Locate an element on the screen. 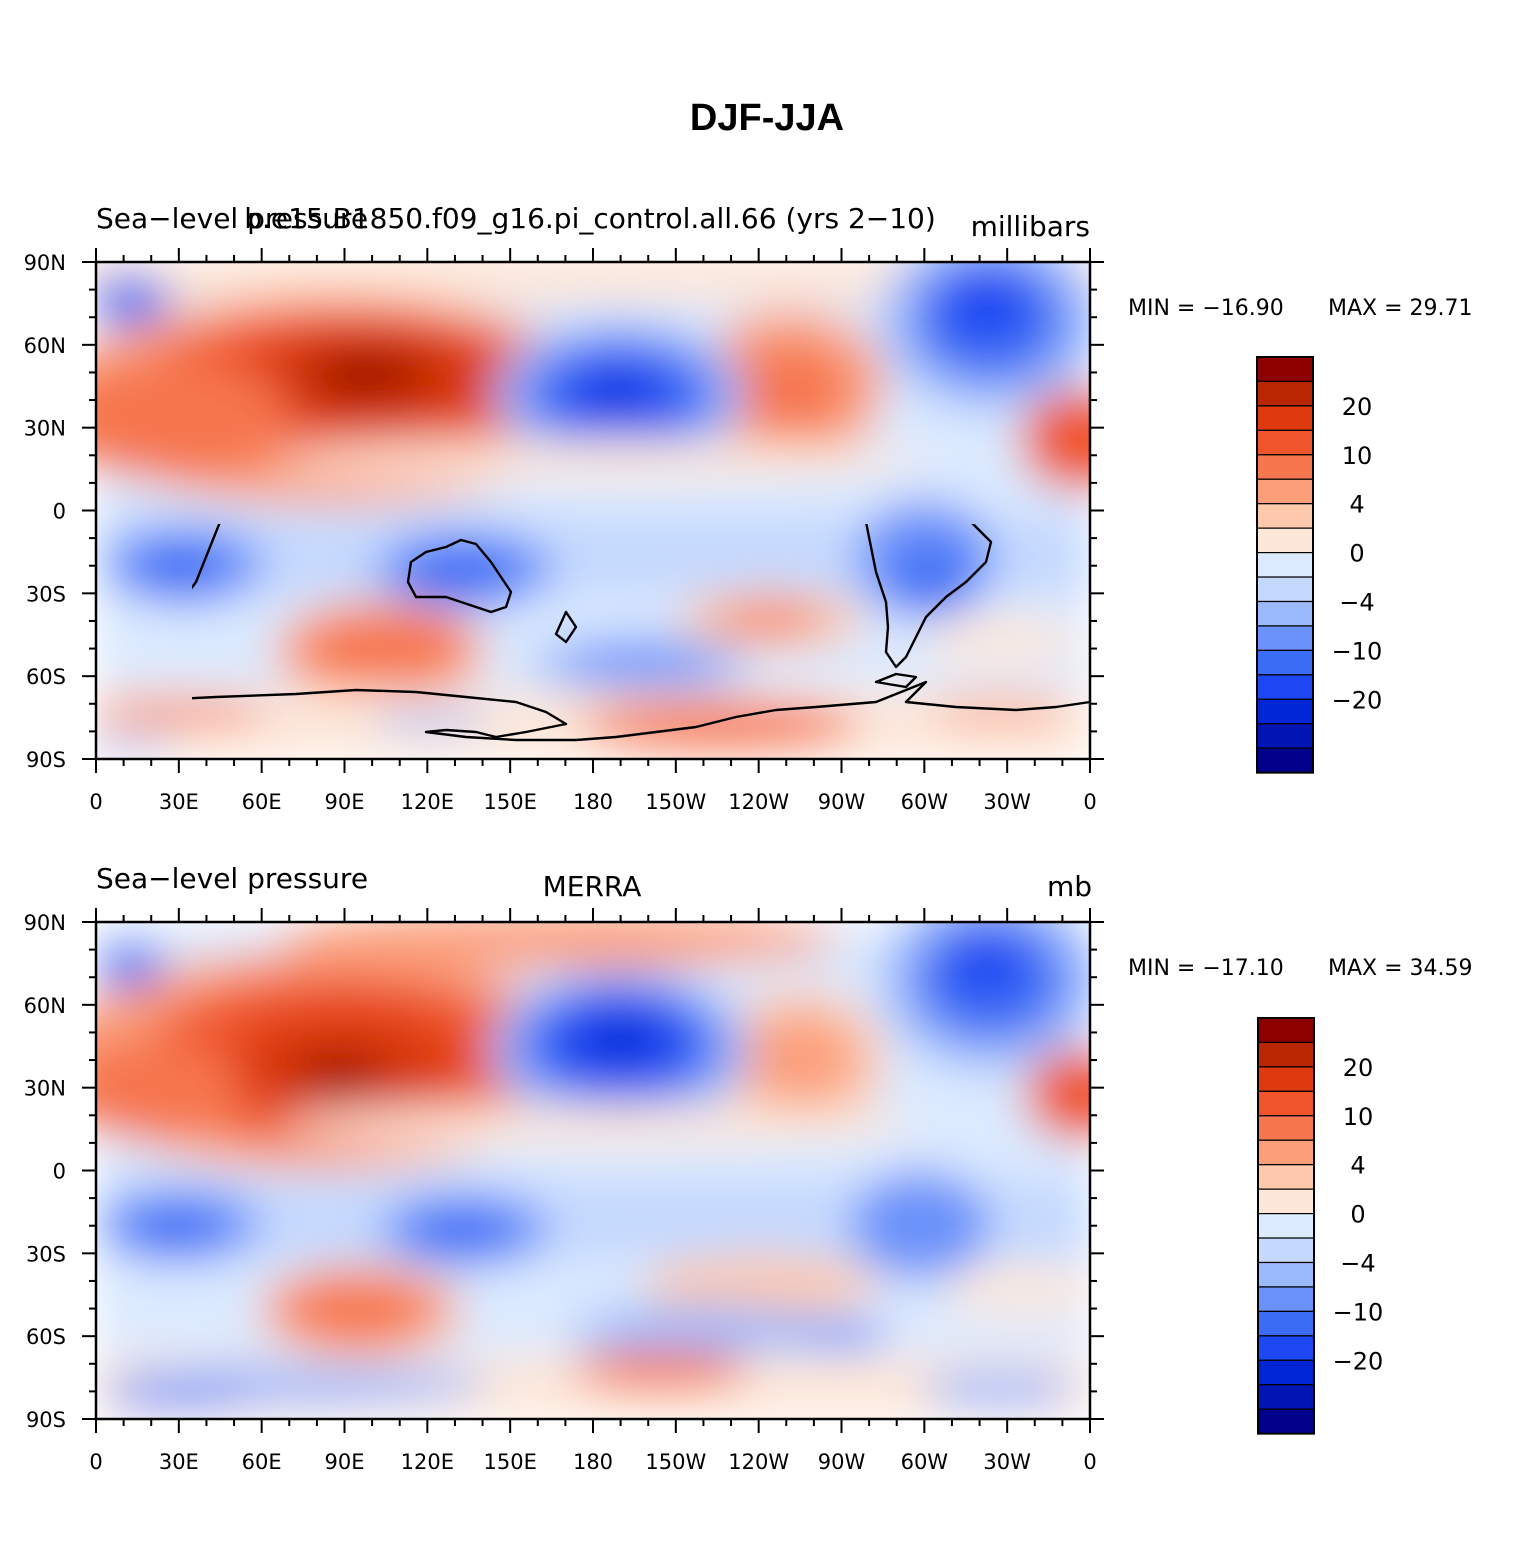  max-value: MAX = 29.71 is located at coordinates (1400, 308).